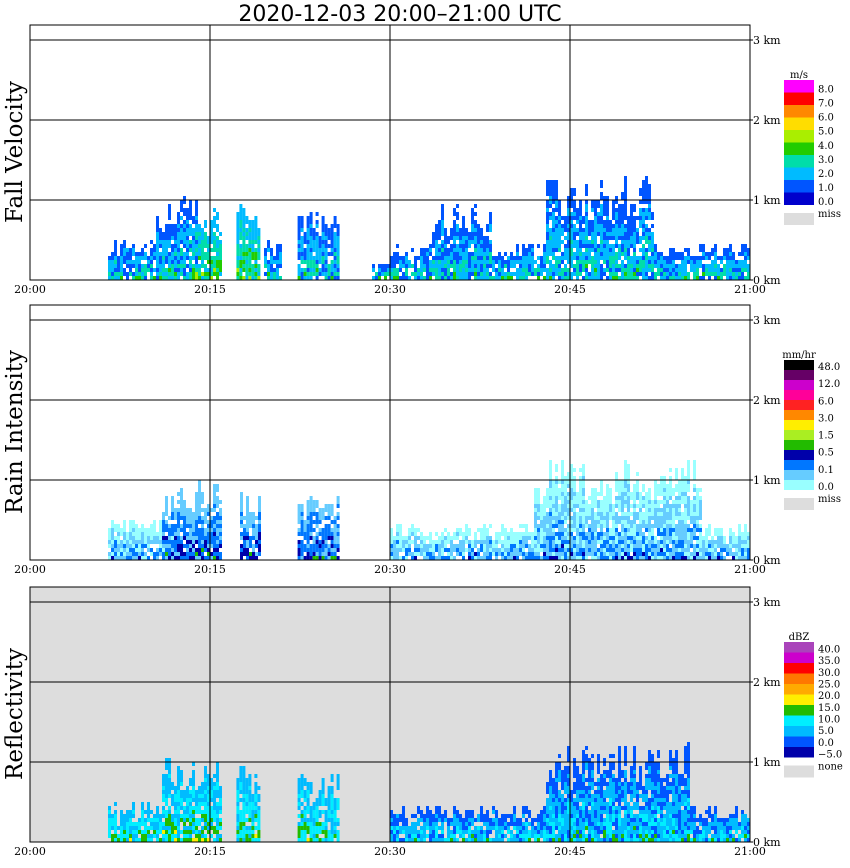 Image resolution: width=850 pixels, height=868 pixels. I want to click on colorbar-missing-swatch, so click(799, 219).